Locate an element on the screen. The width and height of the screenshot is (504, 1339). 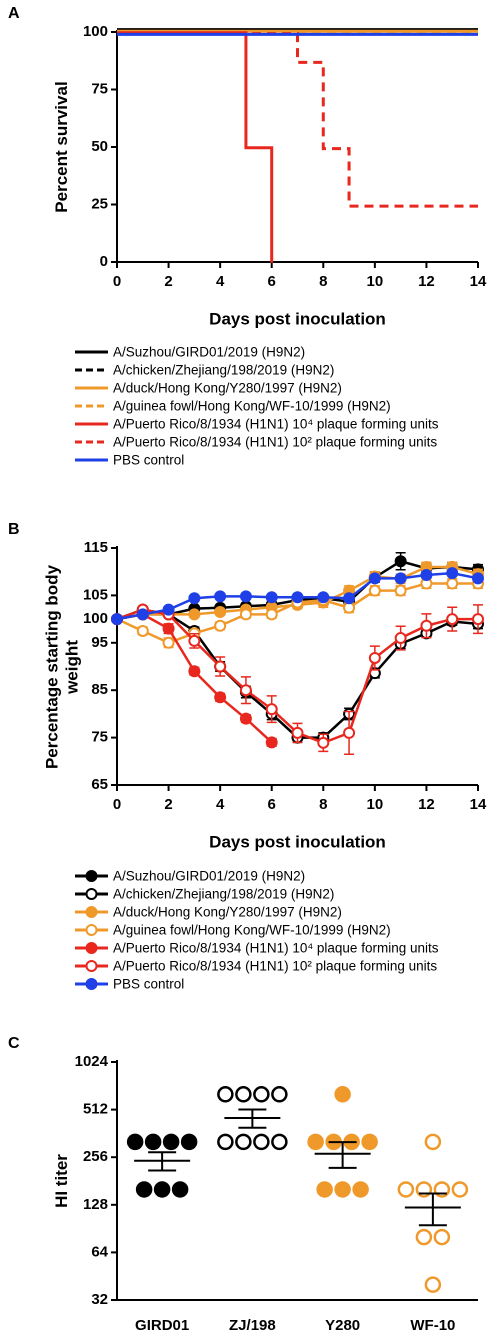
x-tick-label: Y280 is located at coordinates (342, 1325).